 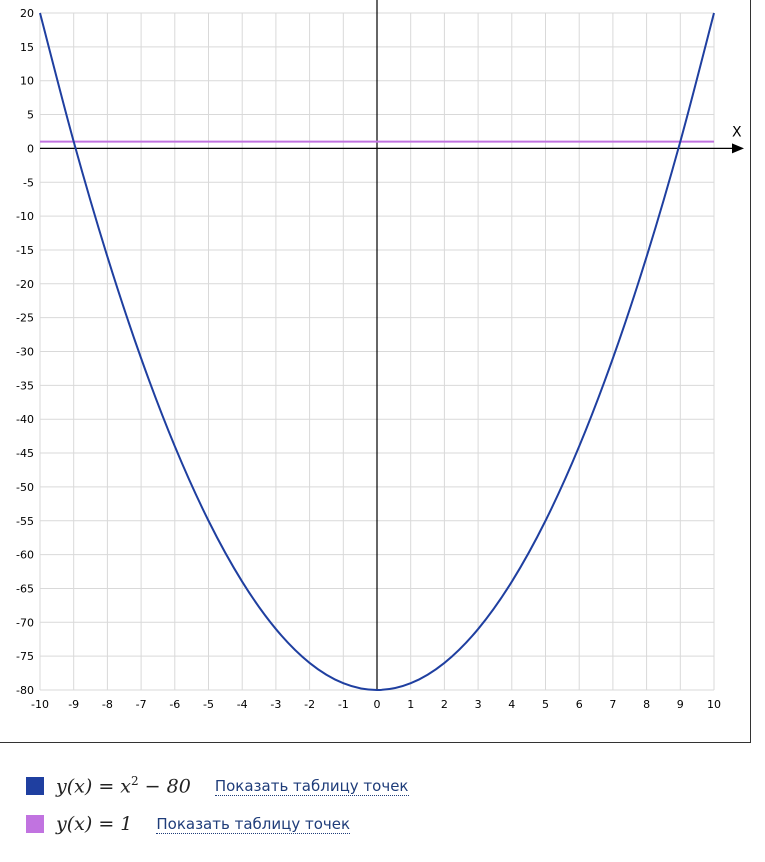 What do you see at coordinates (174, 704) in the screenshot?
I see `x-tick-label: -6` at bounding box center [174, 704].